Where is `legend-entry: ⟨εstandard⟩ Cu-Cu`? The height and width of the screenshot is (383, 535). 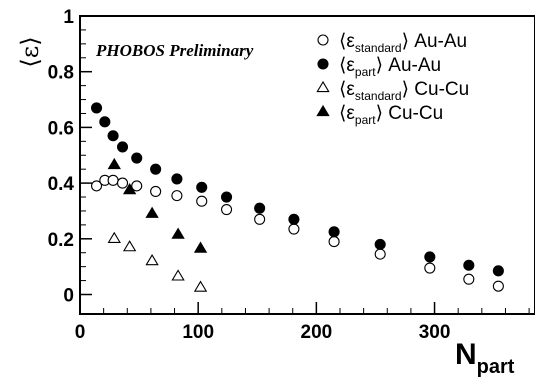 legend-entry: ⟨εstandard⟩ Cu-Cu is located at coordinates (404, 91).